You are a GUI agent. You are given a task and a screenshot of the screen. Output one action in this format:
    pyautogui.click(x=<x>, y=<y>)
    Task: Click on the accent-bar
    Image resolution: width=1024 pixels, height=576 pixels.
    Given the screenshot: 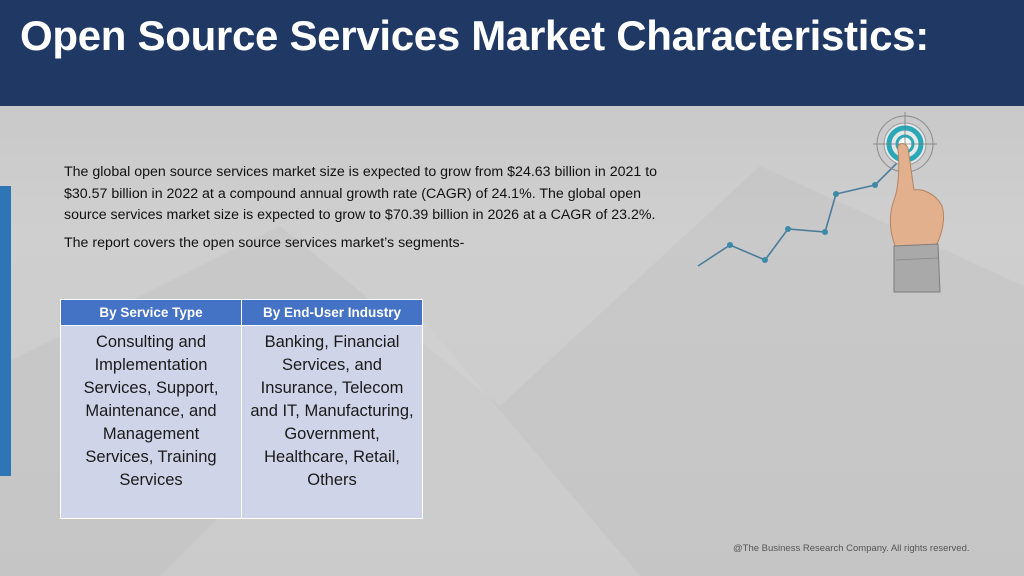 What is the action you would take?
    pyautogui.click(x=5, y=331)
    